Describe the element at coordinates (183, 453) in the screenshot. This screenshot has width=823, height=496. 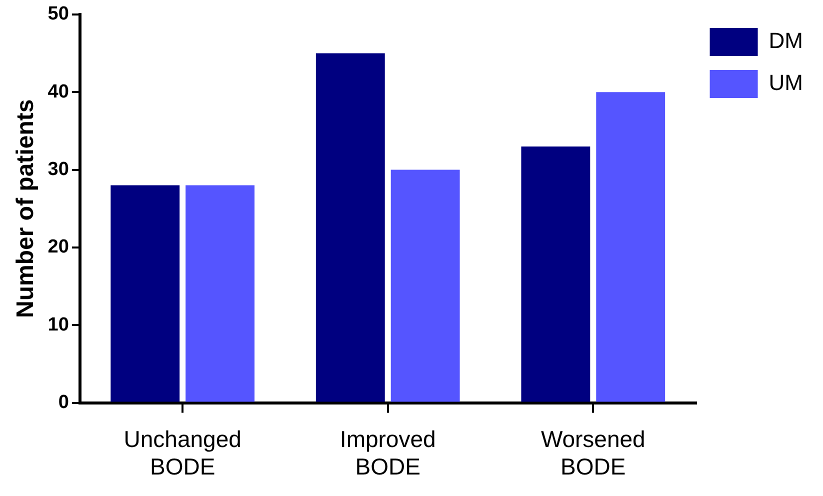
I see `x-tick-label: Unchanged BODE` at that location.